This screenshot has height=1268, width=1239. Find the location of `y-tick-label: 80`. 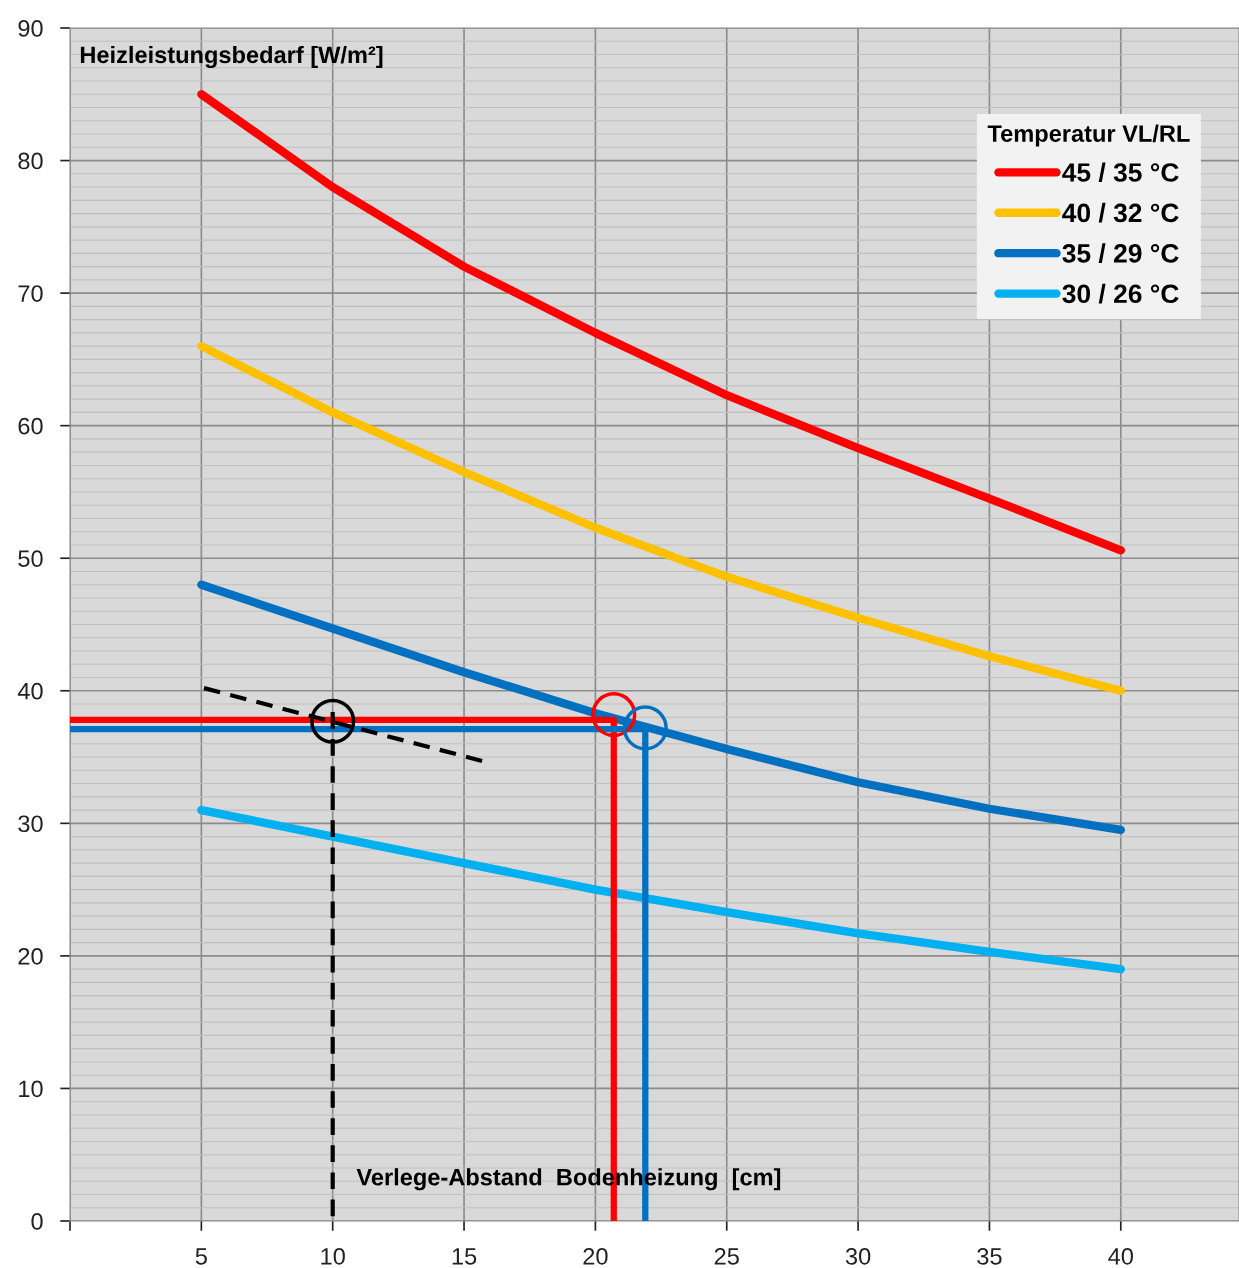

y-tick-label: 80 is located at coordinates (30, 161).